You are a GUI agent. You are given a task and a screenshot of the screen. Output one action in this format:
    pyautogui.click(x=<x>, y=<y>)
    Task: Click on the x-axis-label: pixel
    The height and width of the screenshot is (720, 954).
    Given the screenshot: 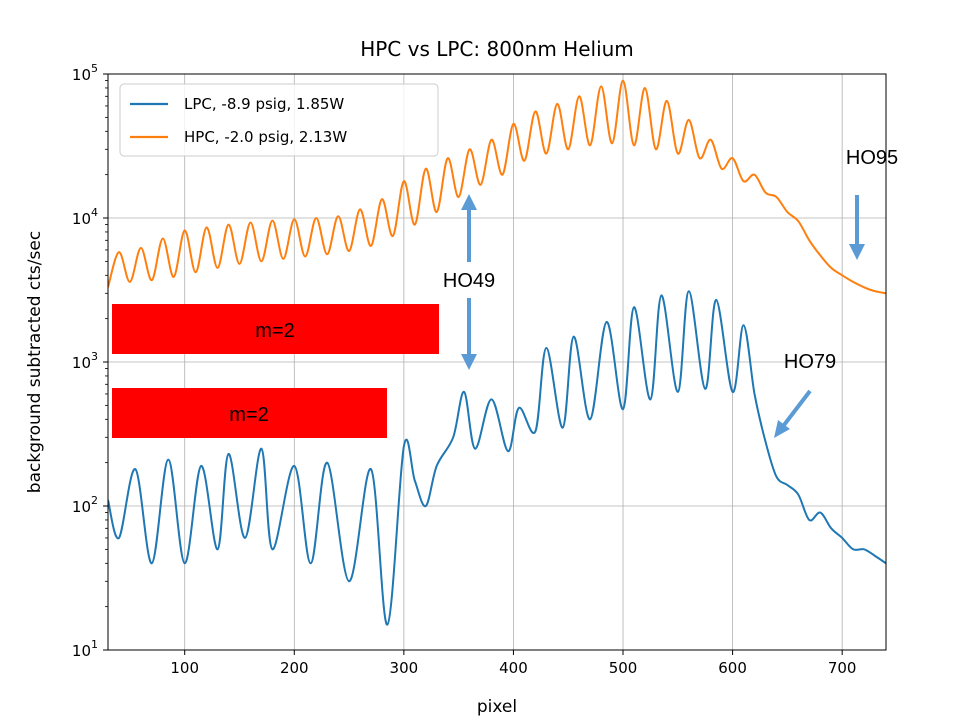 What is the action you would take?
    pyautogui.click(x=497, y=707)
    